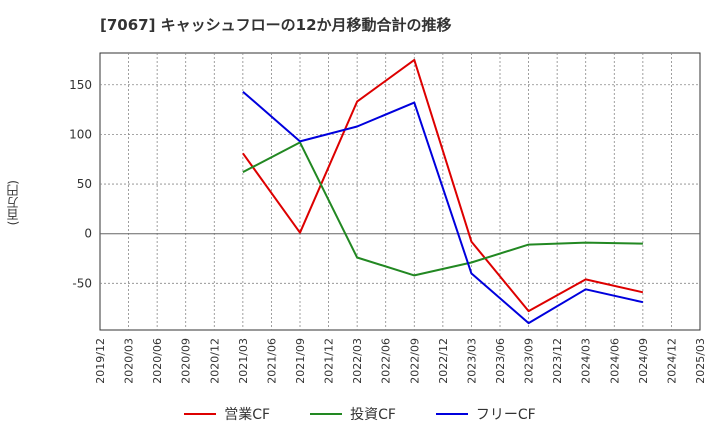 Image resolution: width=720 pixels, height=440 pixels. I want to click on y-tick-label: -50, so click(82, 283).